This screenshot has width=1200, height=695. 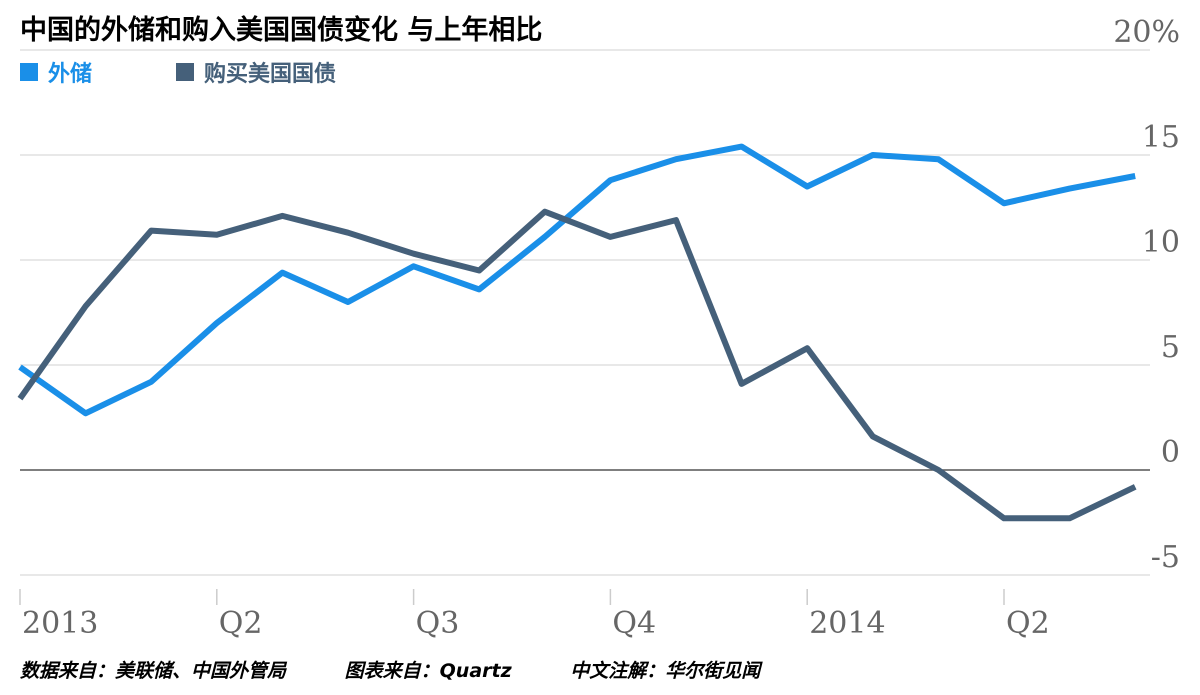 I want to click on source-note: 数据来自：美联储、中国外管局 图表来自：Quartz 中文注解：华尔街见闻, so click(x=416, y=669).